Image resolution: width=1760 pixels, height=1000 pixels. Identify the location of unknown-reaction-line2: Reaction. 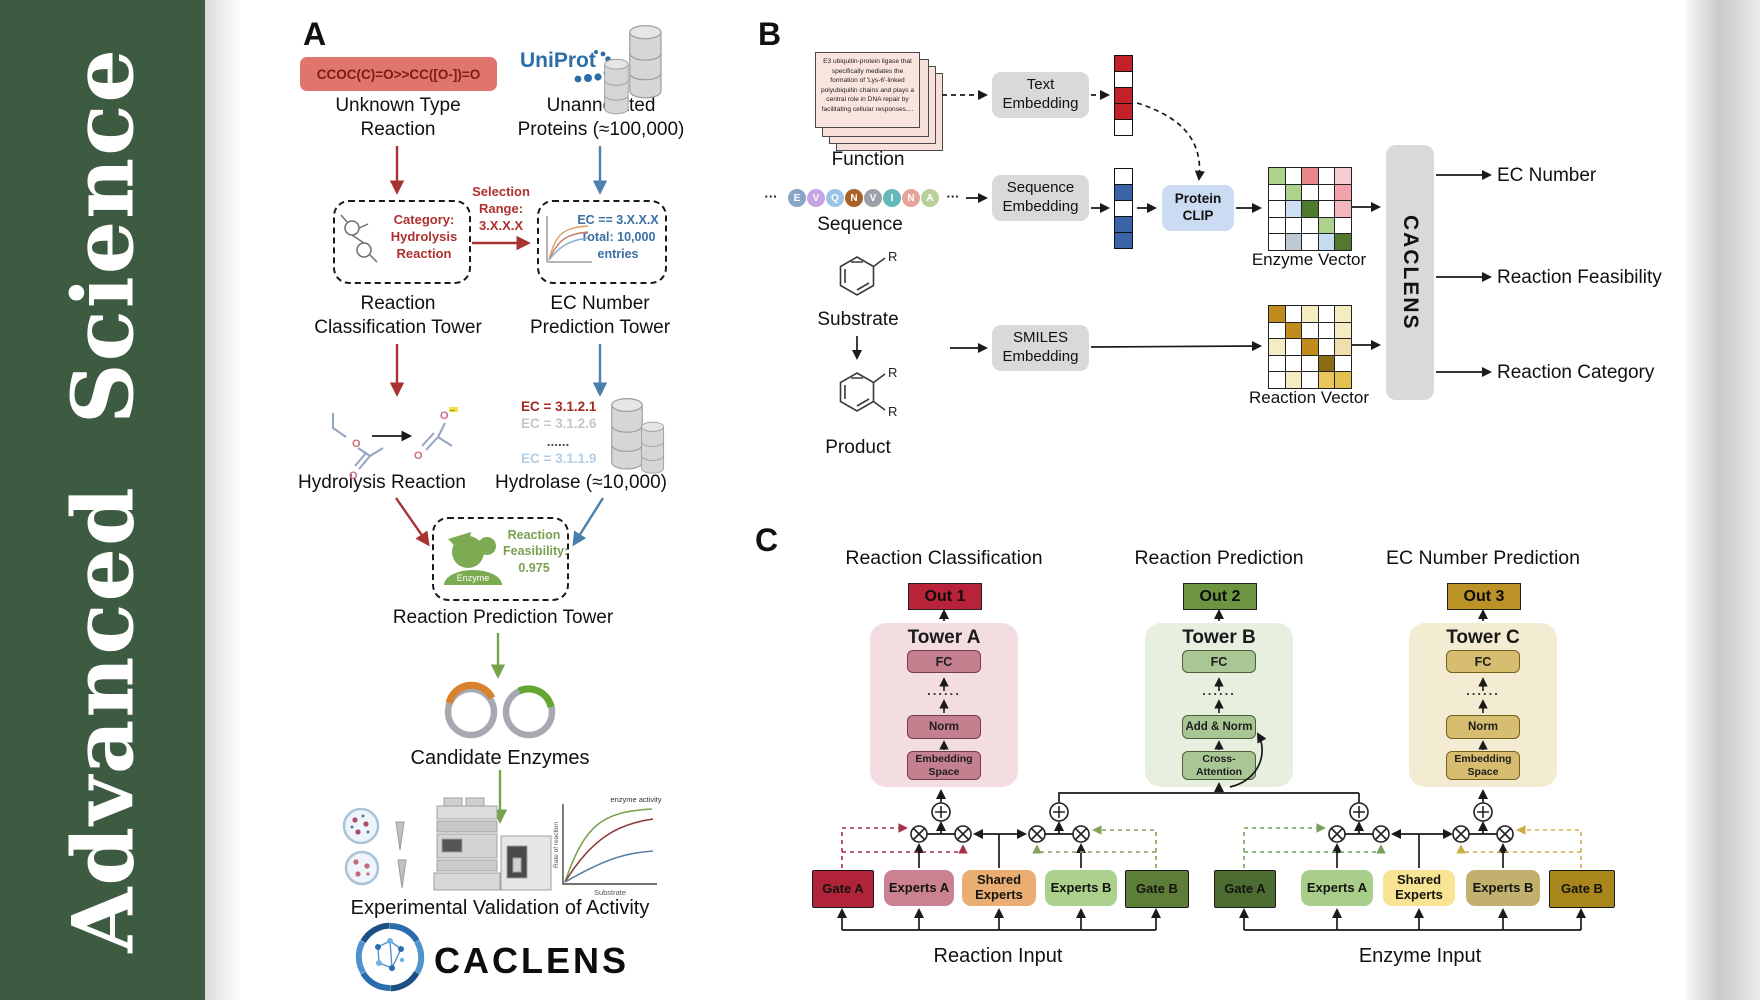
(398, 129).